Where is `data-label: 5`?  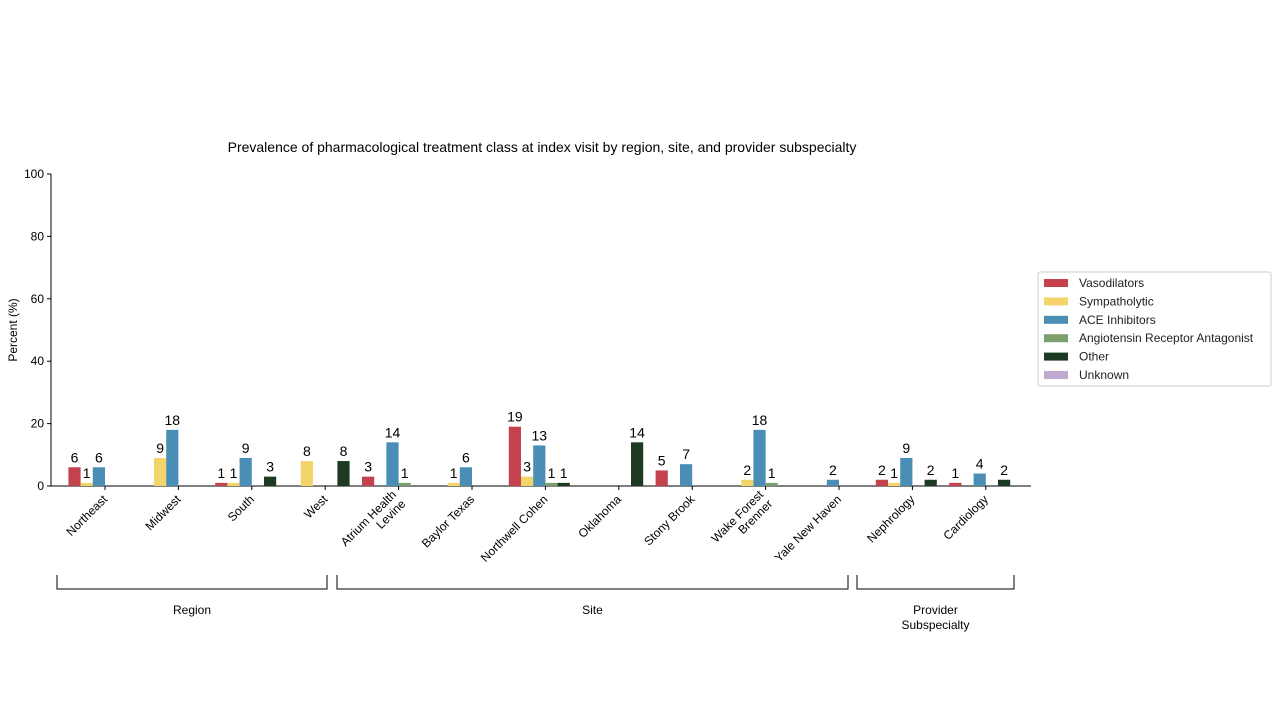 data-label: 5 is located at coordinates (662, 460).